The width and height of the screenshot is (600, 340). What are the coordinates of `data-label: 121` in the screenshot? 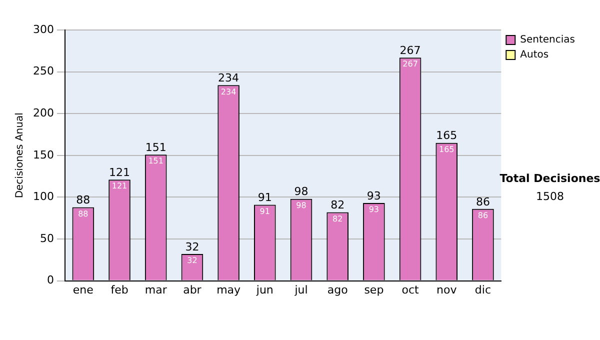 It's located at (120, 186).